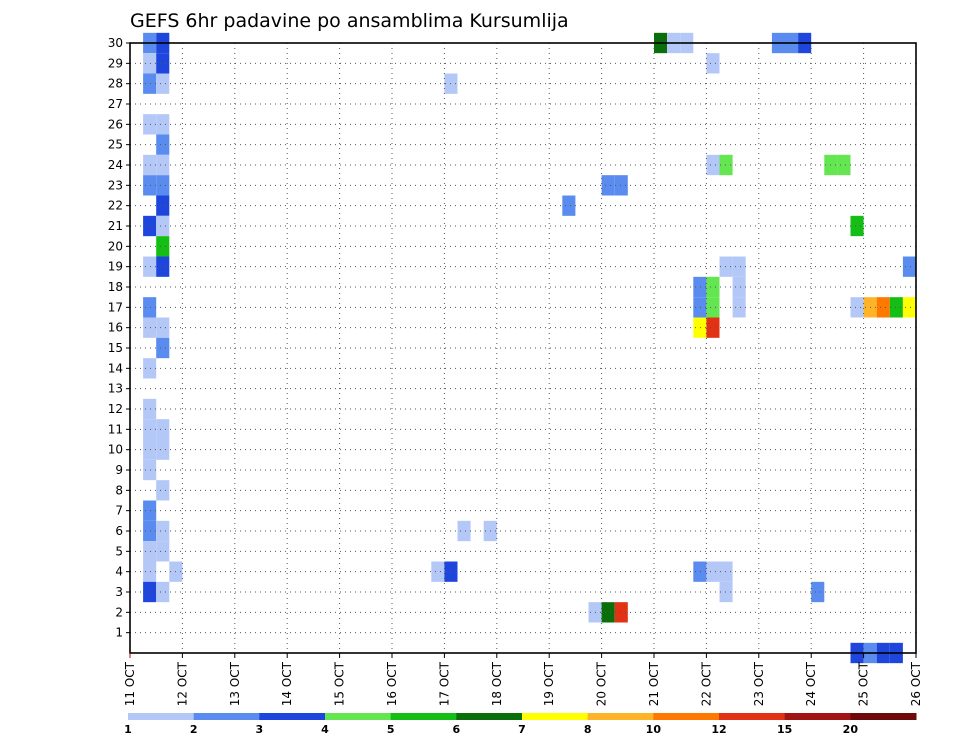 Image resolution: width=960 pixels, height=742 pixels. I want to click on y-tick-label: 15, so click(115, 348).